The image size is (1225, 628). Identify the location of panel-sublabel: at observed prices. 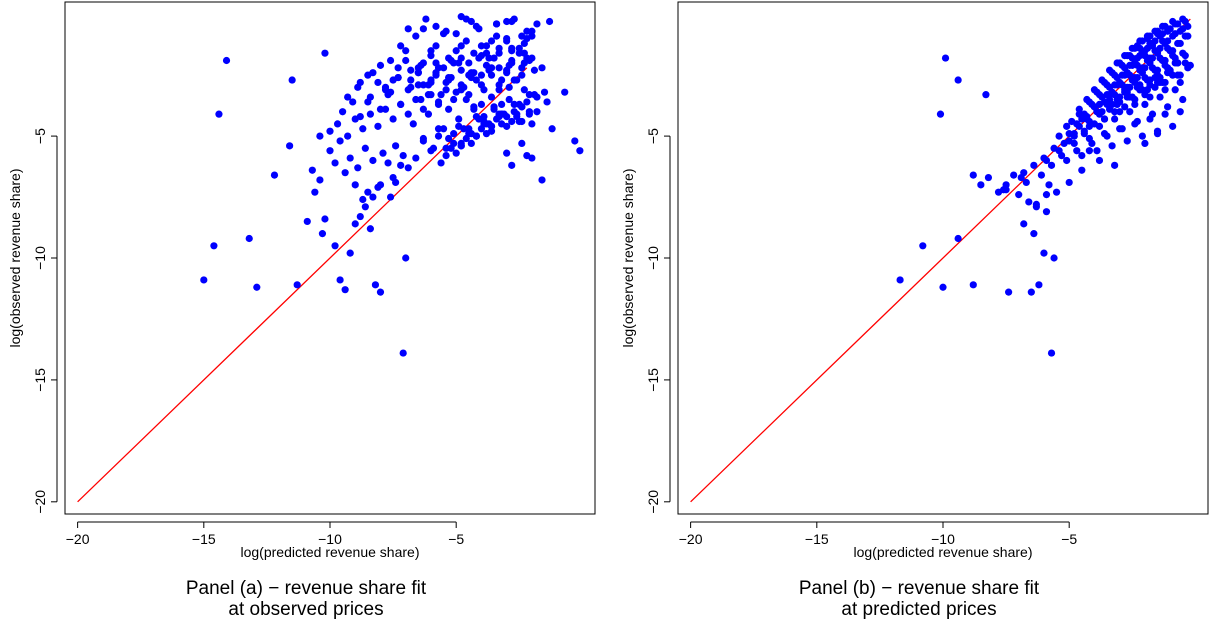
(306, 609).